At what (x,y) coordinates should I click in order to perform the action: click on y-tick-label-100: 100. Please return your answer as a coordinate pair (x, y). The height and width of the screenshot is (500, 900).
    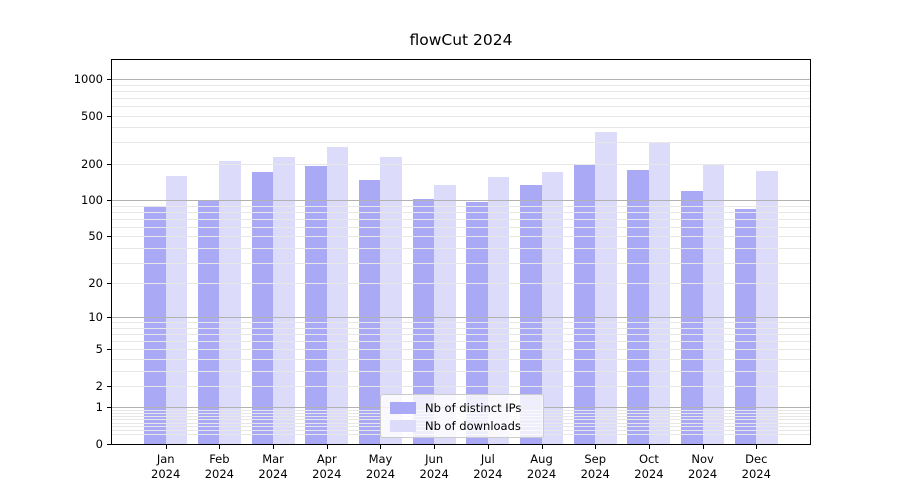
    Looking at the image, I should click on (92, 200).